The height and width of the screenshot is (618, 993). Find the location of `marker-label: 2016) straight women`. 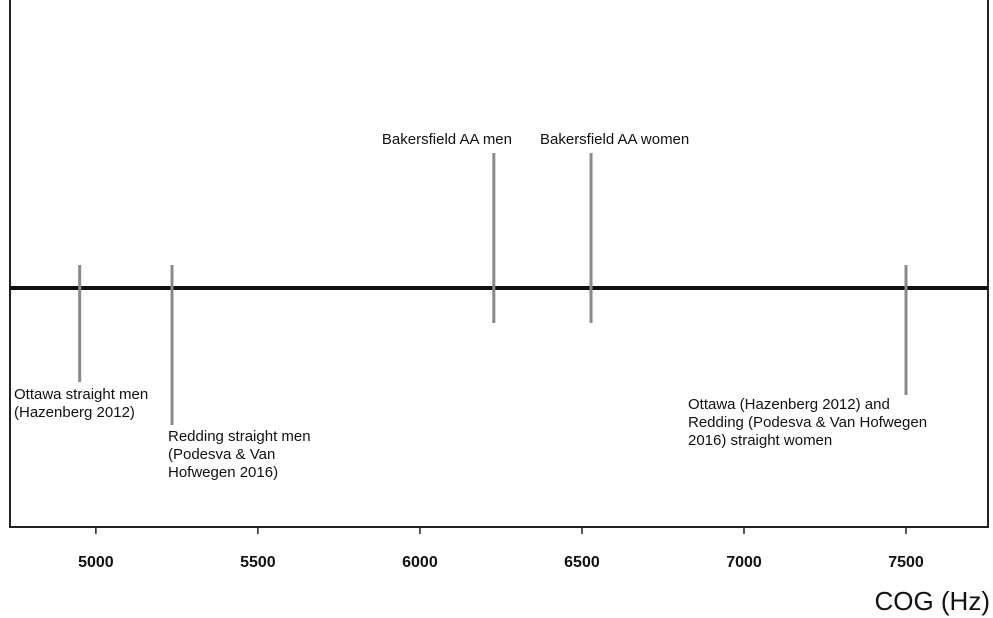

marker-label: 2016) straight women is located at coordinates (760, 440).